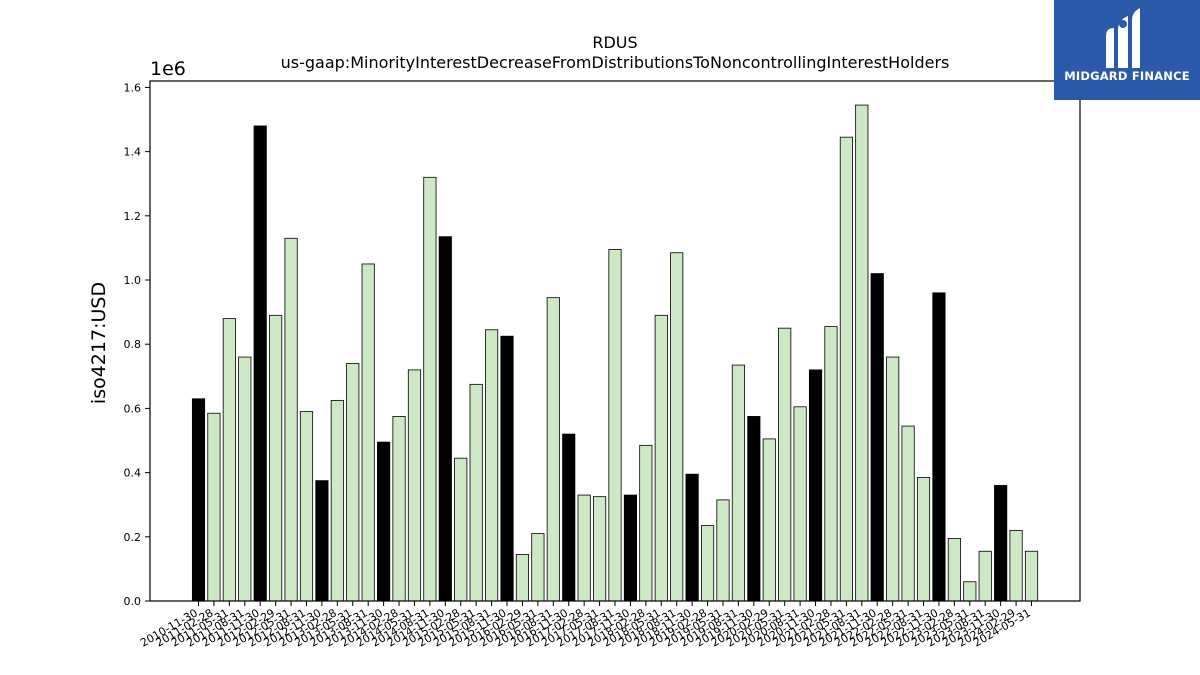 This screenshot has height=675, width=1200. What do you see at coordinates (133, 87) in the screenshot?
I see `y-tick-label: 1.6` at bounding box center [133, 87].